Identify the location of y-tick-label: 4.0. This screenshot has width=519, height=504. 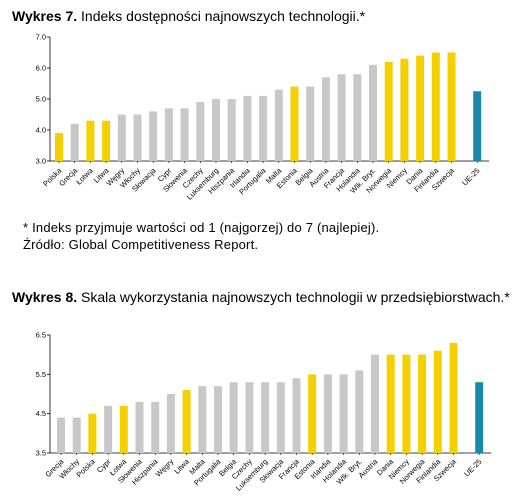
(41, 130).